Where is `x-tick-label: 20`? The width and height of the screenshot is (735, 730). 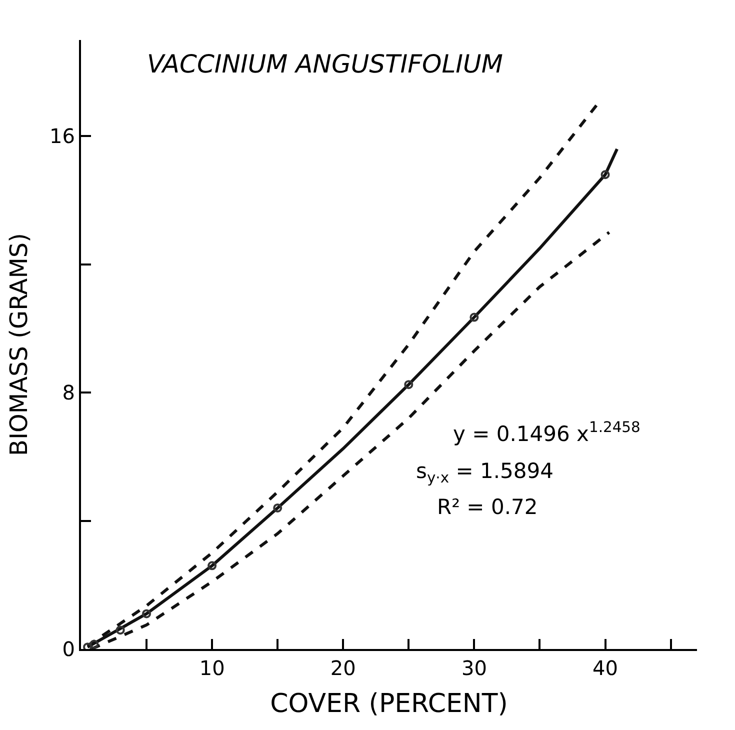 x-tick-label: 20 is located at coordinates (343, 668).